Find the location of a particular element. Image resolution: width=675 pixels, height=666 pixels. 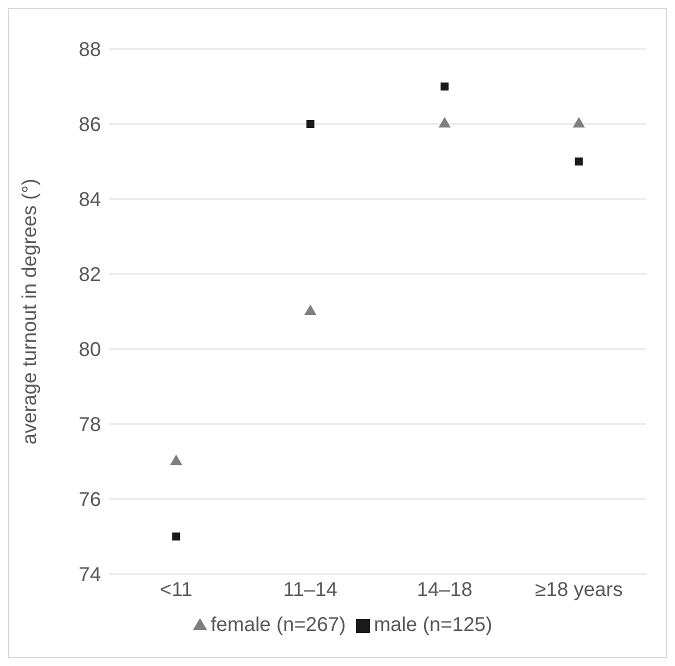

x-tick-label: 14–18 is located at coordinates (444, 590).